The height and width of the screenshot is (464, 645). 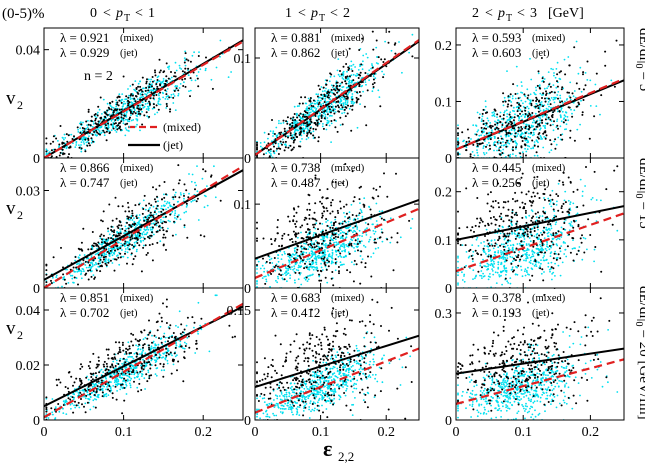 What do you see at coordinates (327, 227) in the screenshot?
I see `panel-r2-c2: 00.1λ = 0.738 (mixed)λ = 0.487 (jet)` at bounding box center [327, 227].